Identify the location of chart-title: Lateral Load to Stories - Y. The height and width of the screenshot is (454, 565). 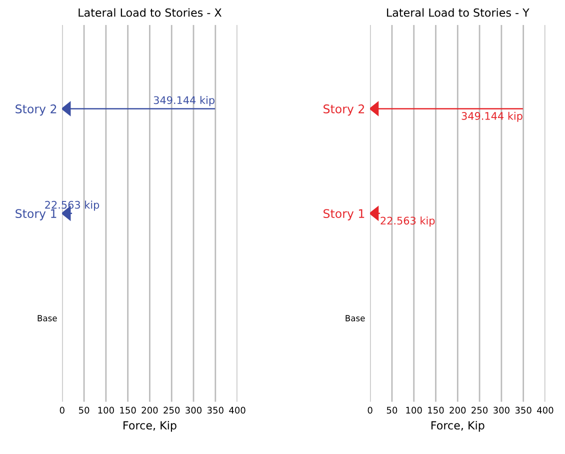
(458, 12).